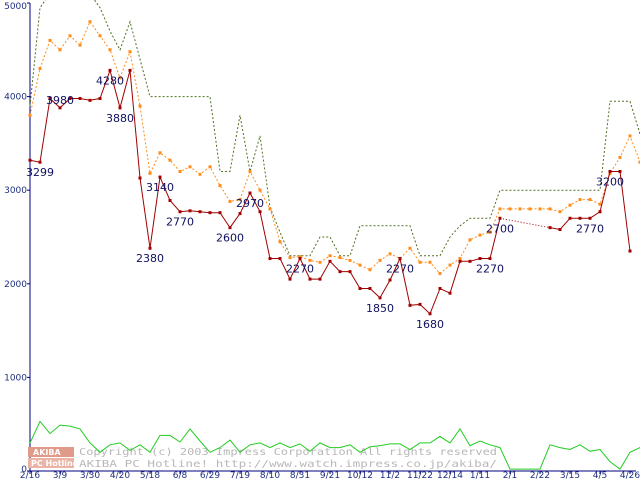  I want to click on x-tick-label: 2/16, so click(30, 475).